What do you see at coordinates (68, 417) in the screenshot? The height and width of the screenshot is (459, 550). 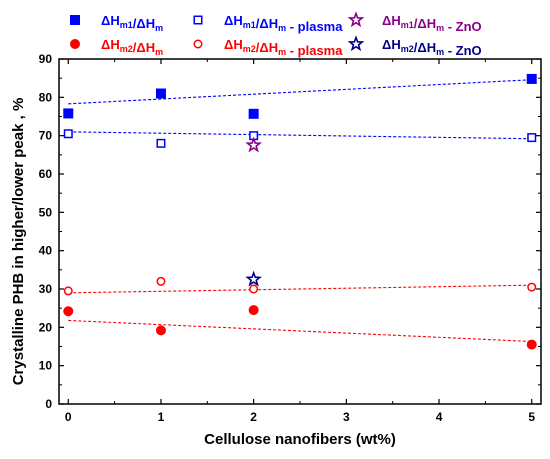 I see `x-tick-label: 0` at bounding box center [68, 417].